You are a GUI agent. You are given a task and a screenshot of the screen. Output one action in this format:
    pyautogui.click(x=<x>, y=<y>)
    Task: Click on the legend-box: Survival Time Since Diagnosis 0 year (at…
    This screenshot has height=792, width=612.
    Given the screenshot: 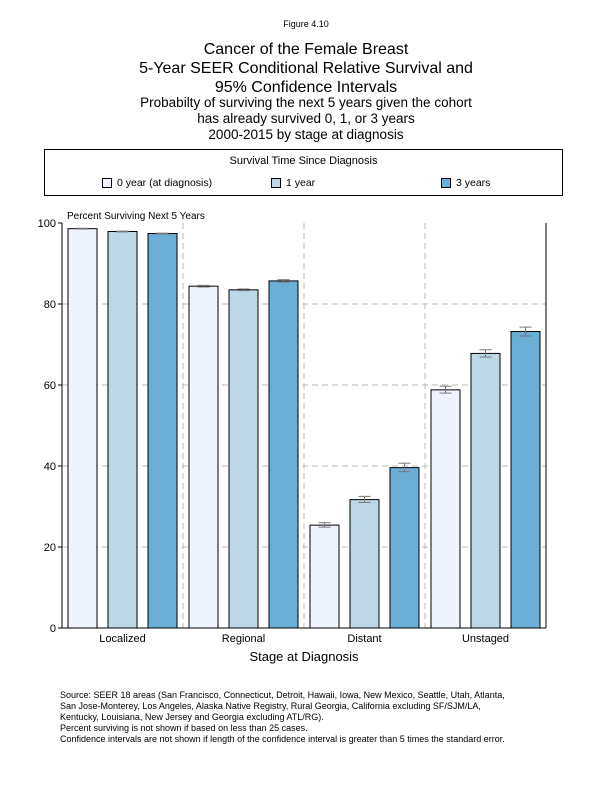 What is the action you would take?
    pyautogui.click(x=303, y=172)
    